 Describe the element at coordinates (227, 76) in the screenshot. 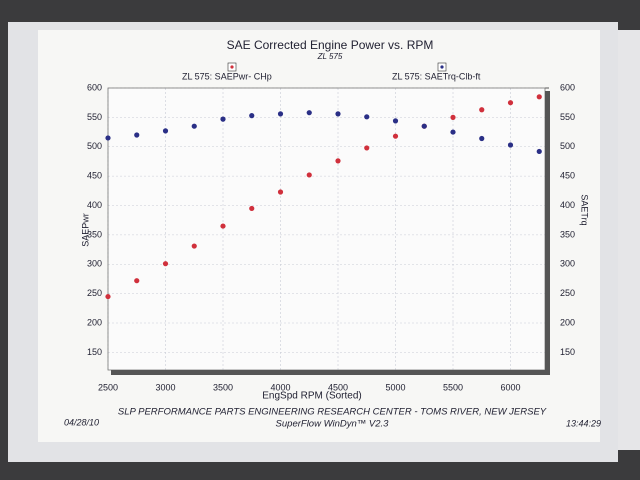

I see `legend-label: ZL 575: SAEPwr- CHp` at that location.